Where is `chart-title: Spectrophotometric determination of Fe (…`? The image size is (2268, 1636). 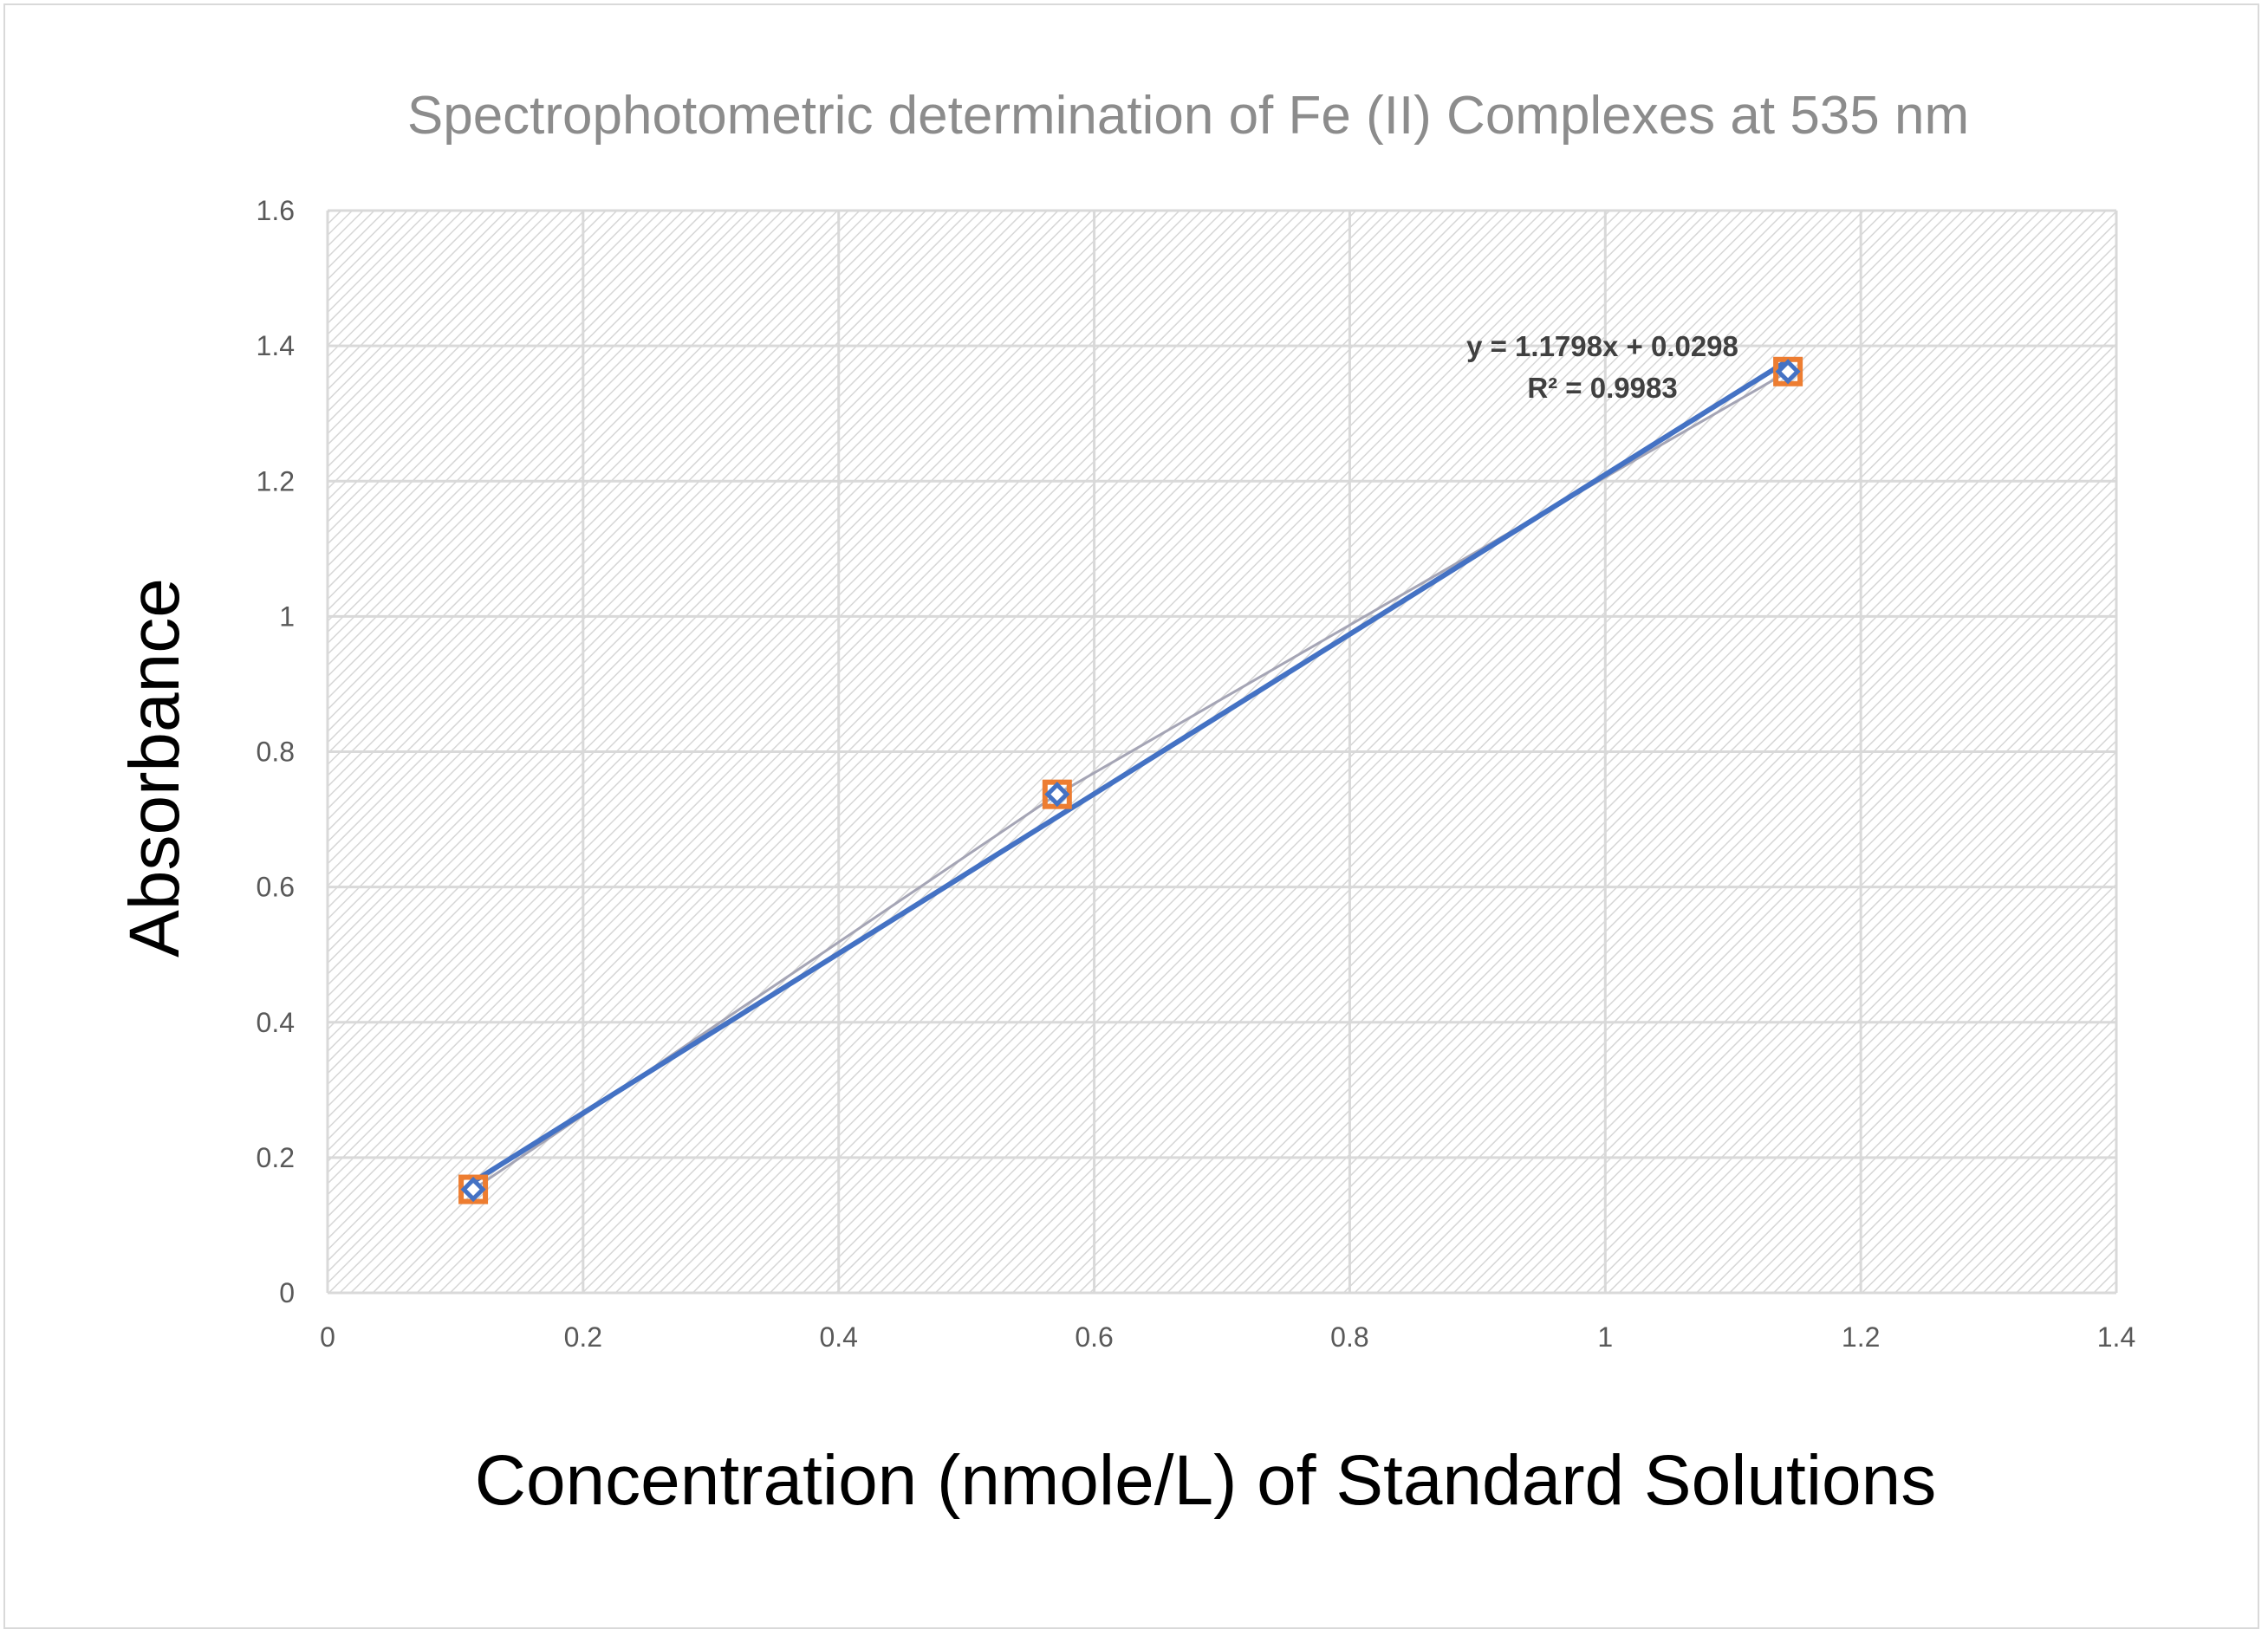
chart-title: Spectrophotometric determination of Fe (… is located at coordinates (1188, 116).